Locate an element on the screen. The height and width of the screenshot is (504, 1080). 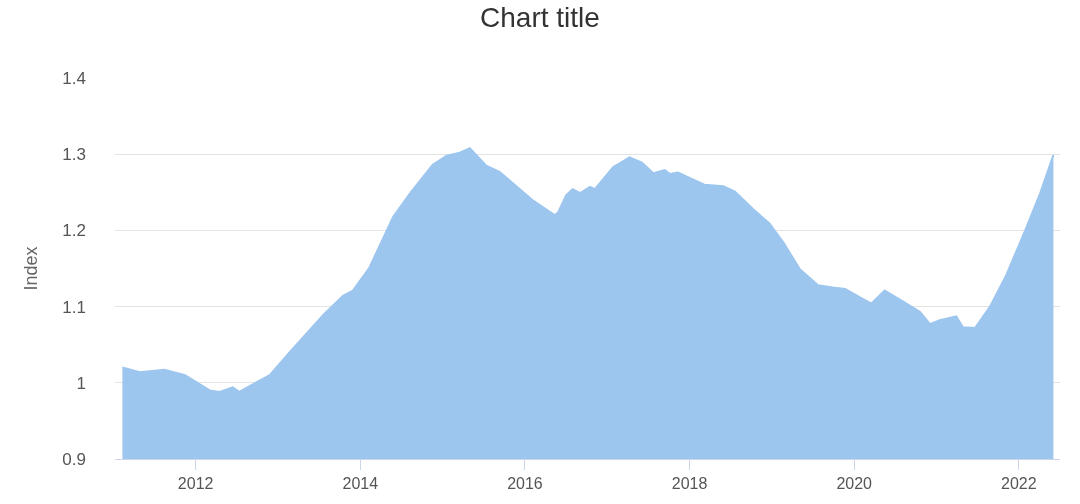
y-tick-label: 1.4 is located at coordinates (74, 78).